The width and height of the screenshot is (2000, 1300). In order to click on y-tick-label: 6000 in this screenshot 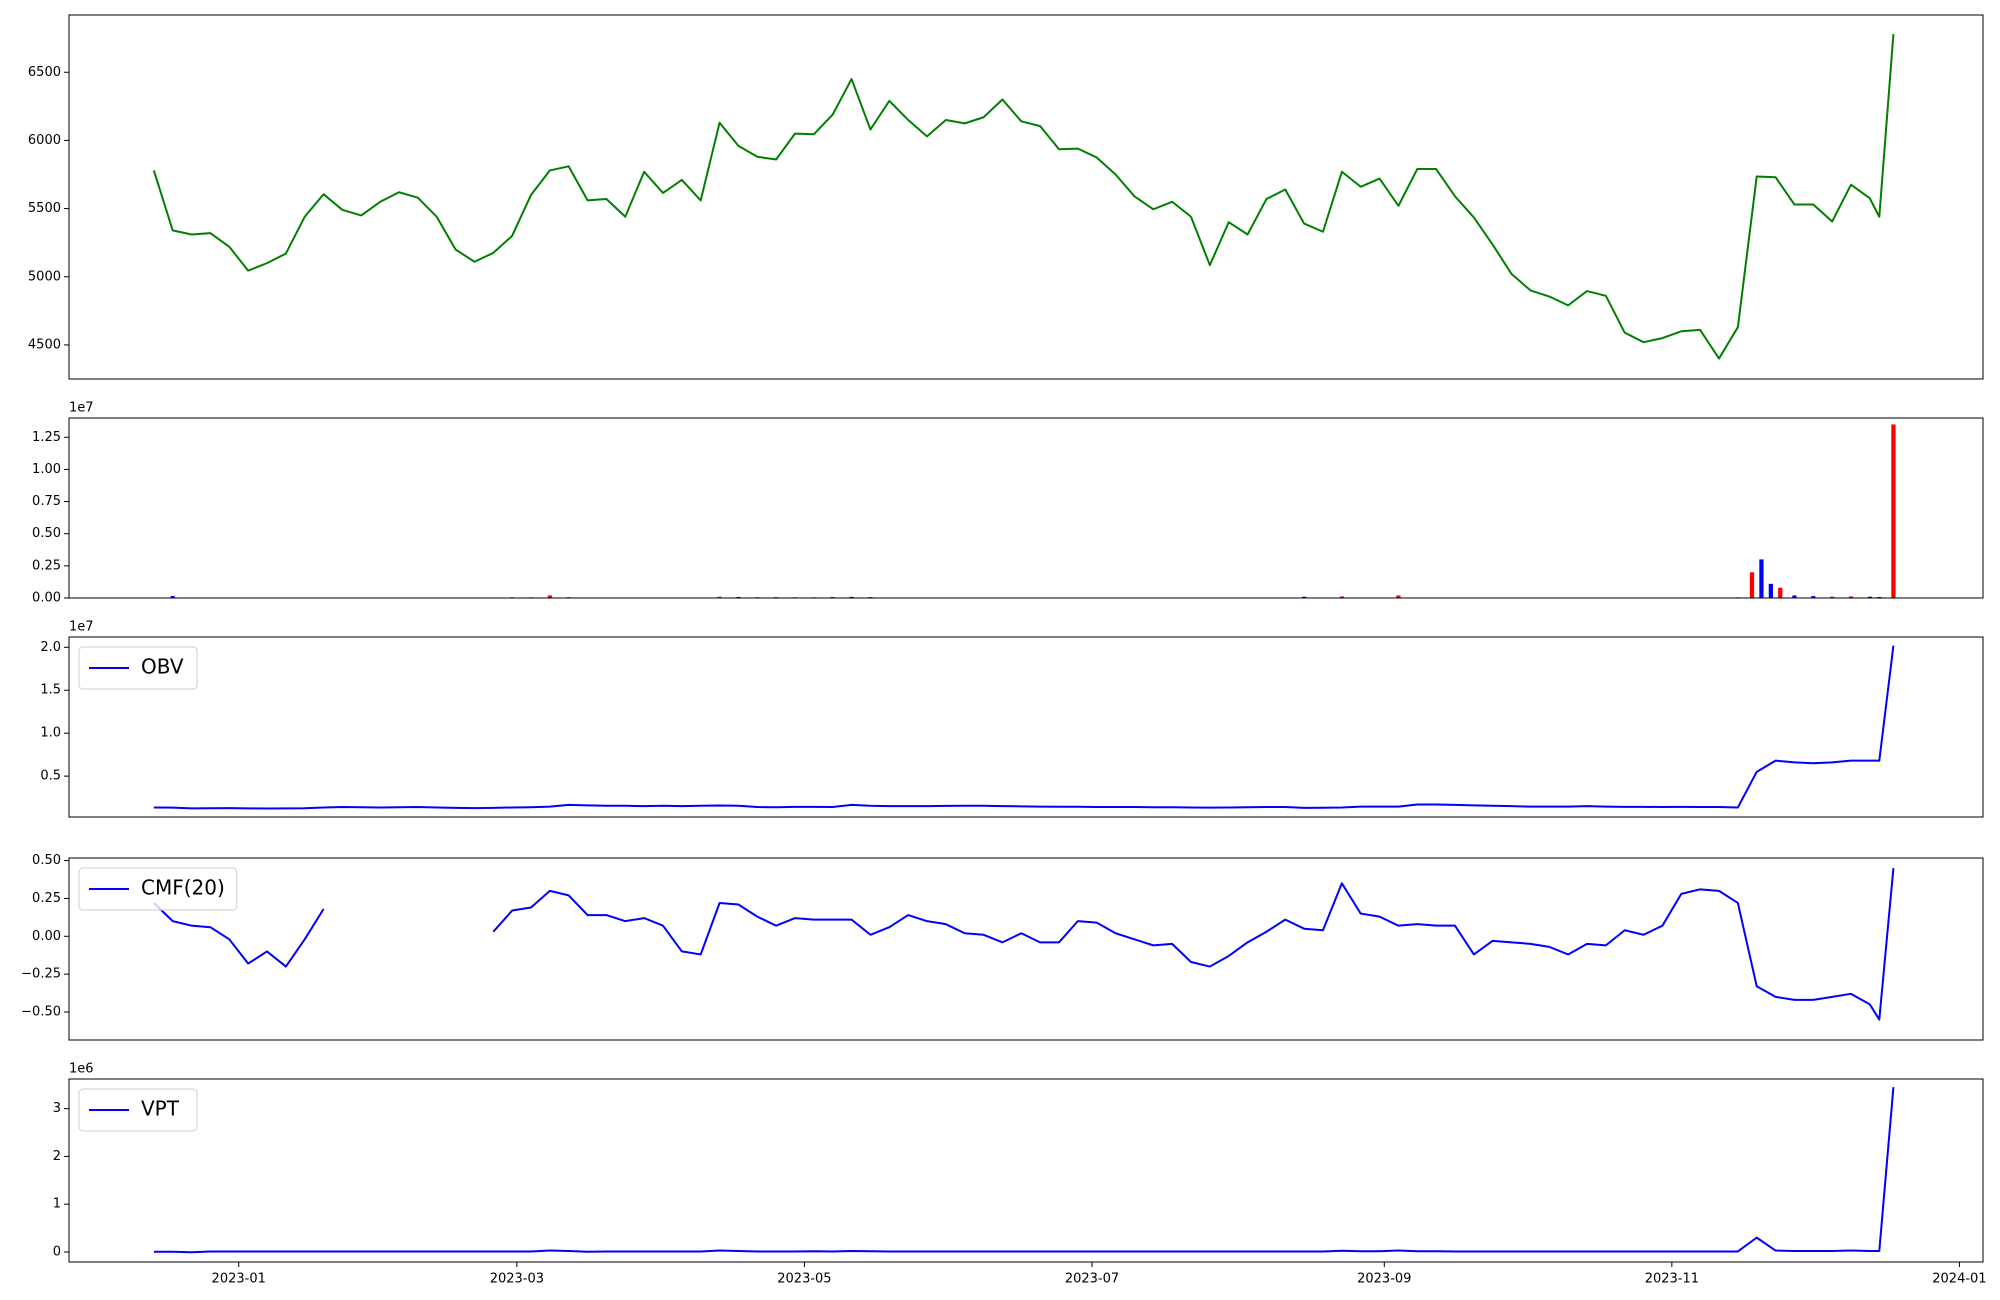, I will do `click(44, 140)`.